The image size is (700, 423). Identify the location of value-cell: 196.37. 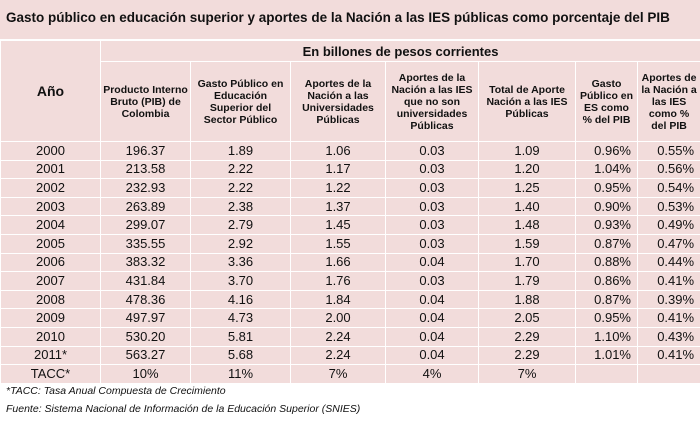
(145, 151).